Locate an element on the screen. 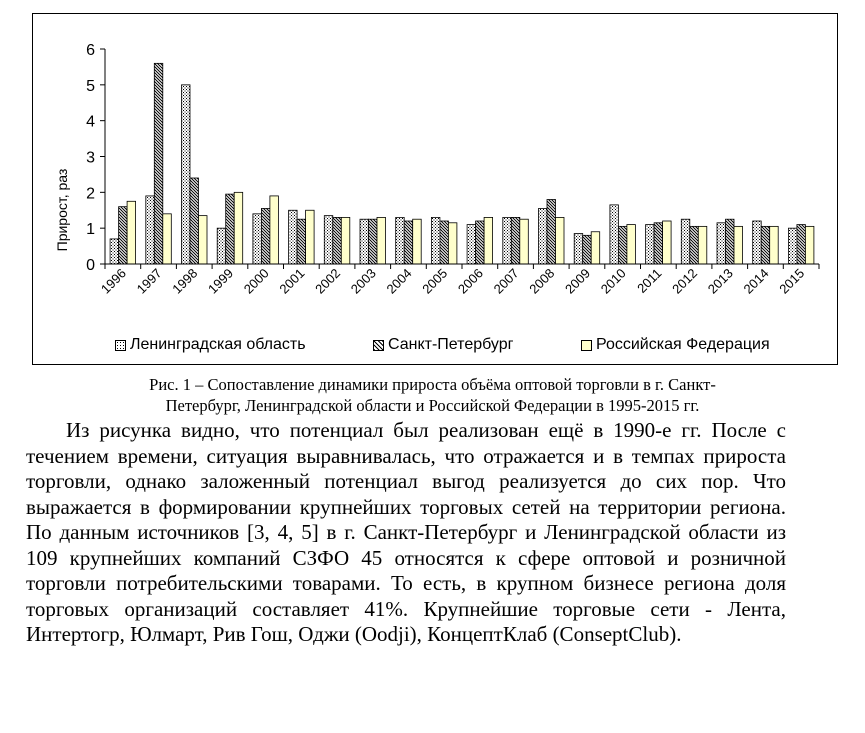  bar-diagonal-1999 is located at coordinates (230, 229).